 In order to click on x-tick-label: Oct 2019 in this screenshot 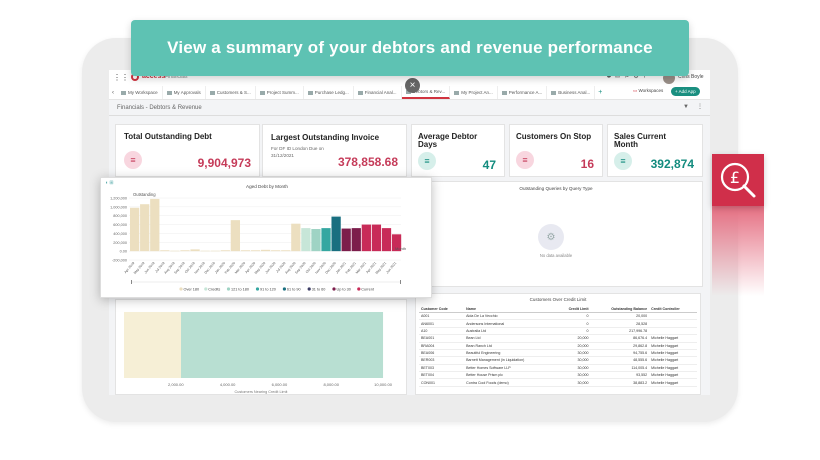, I will do `click(190, 267)`.